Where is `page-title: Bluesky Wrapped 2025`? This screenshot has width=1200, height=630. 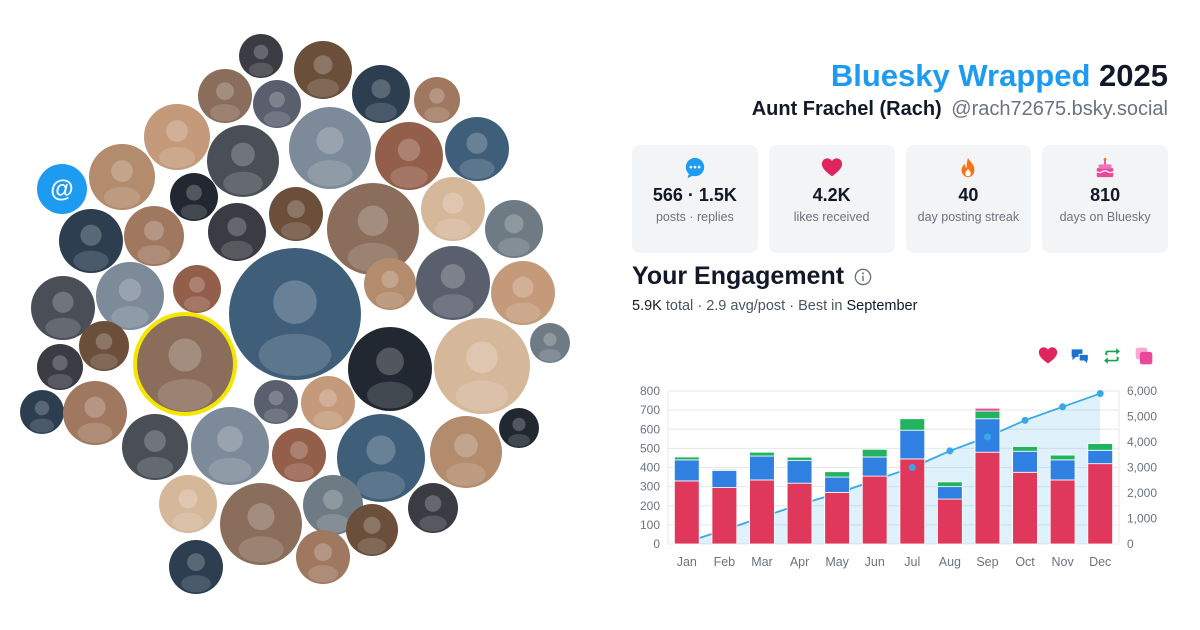
page-title: Bluesky Wrapped 2025 is located at coordinates (960, 76).